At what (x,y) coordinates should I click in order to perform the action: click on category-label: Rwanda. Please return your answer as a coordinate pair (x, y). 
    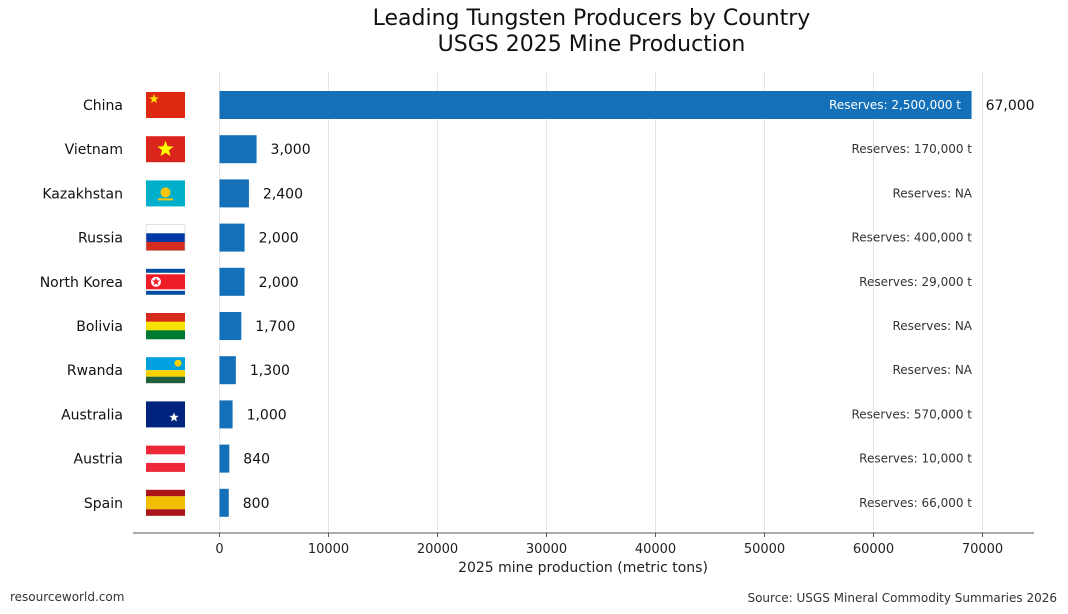
    Looking at the image, I should click on (95, 371).